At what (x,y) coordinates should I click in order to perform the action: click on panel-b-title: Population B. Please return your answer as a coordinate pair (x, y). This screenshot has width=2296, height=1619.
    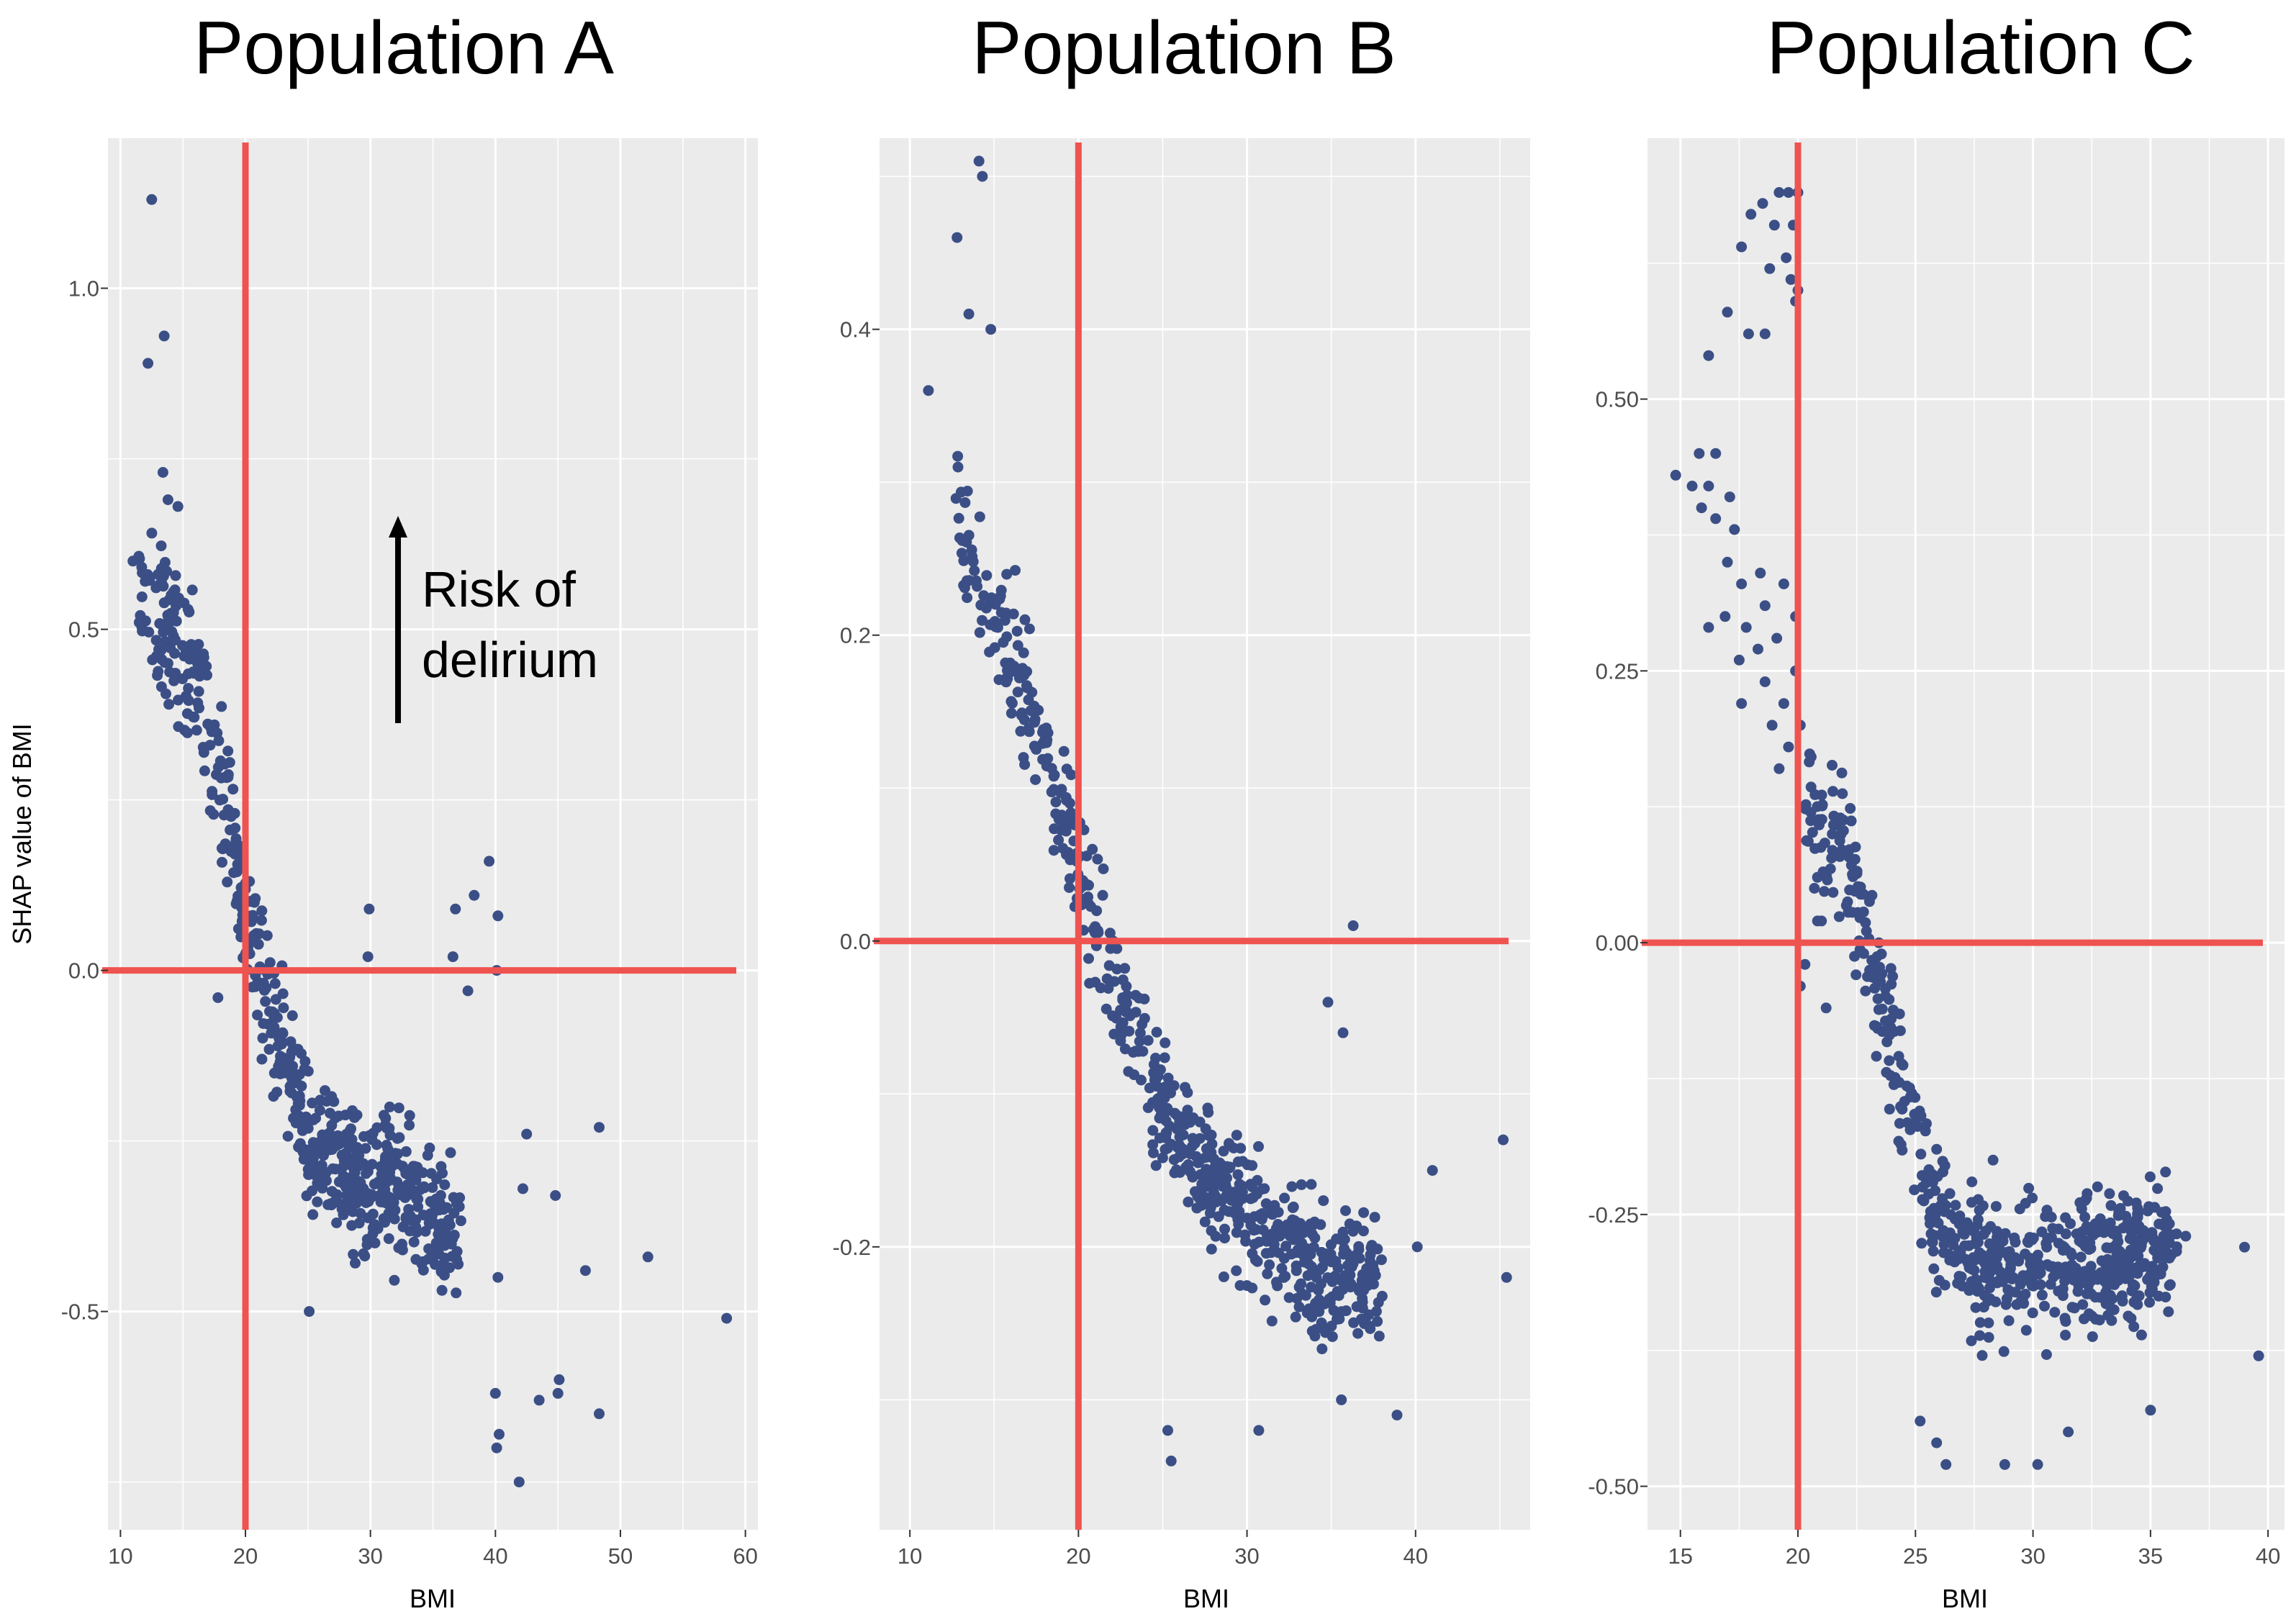
    Looking at the image, I should click on (1184, 48).